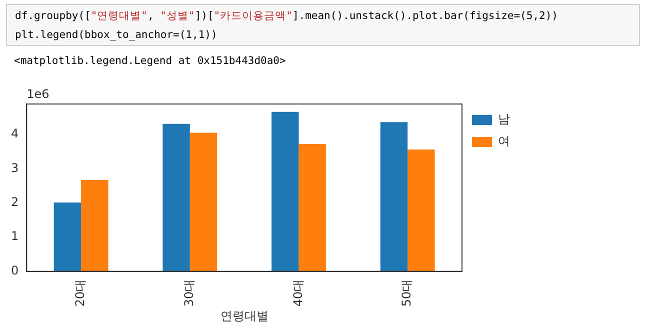 The image size is (648, 330). What do you see at coordinates (14, 270) in the screenshot?
I see `y-tick-label: 0` at bounding box center [14, 270].